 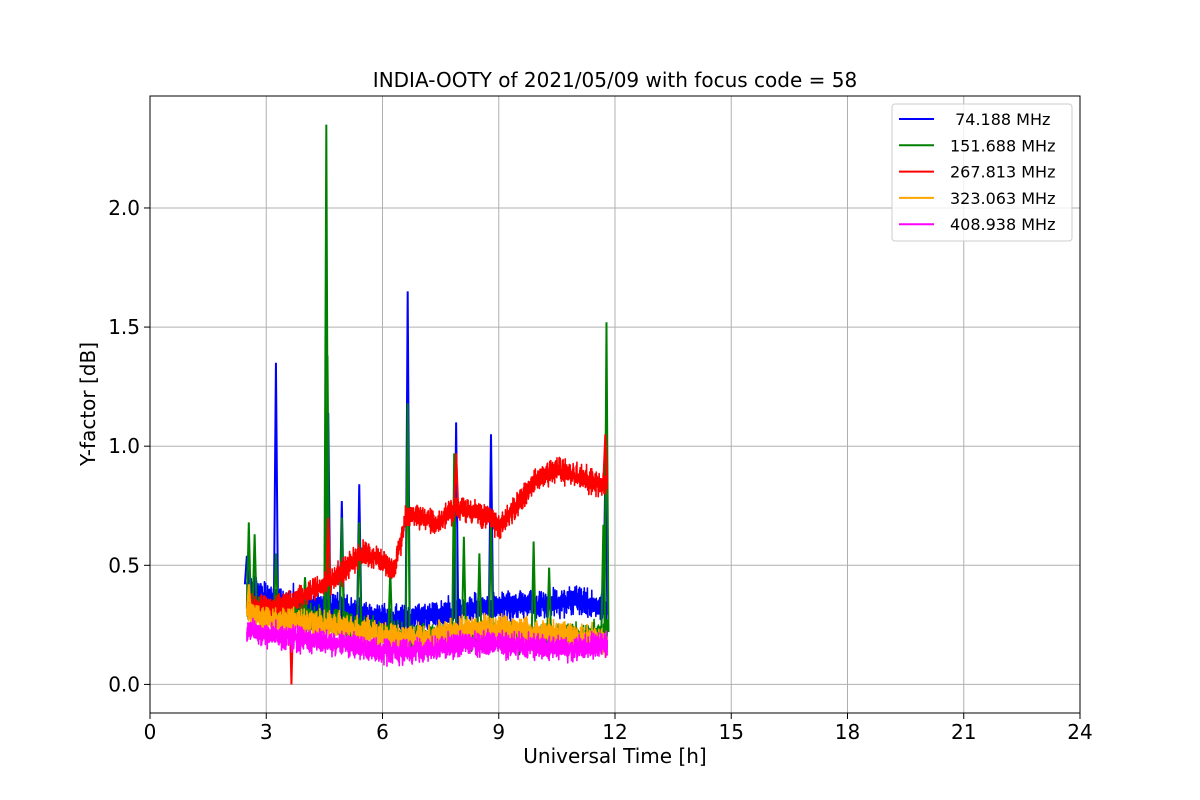 I want to click on y-tick-label: 1.5, so click(x=124, y=327).